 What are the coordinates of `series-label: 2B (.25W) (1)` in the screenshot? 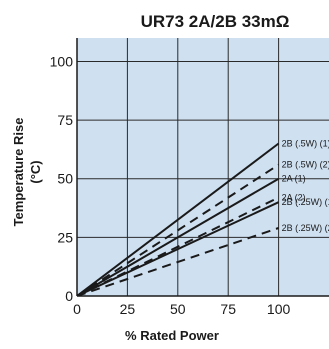 It's located at (305, 202).